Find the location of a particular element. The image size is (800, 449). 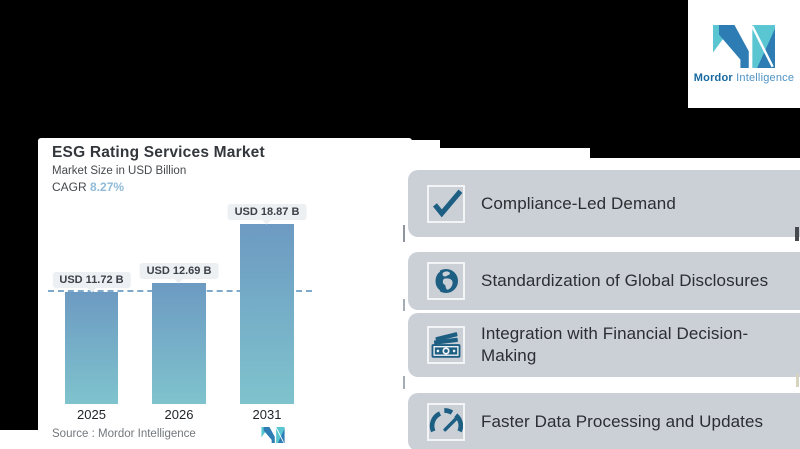

bar-2025-value-text: USD 11.72 B is located at coordinates (91, 280).